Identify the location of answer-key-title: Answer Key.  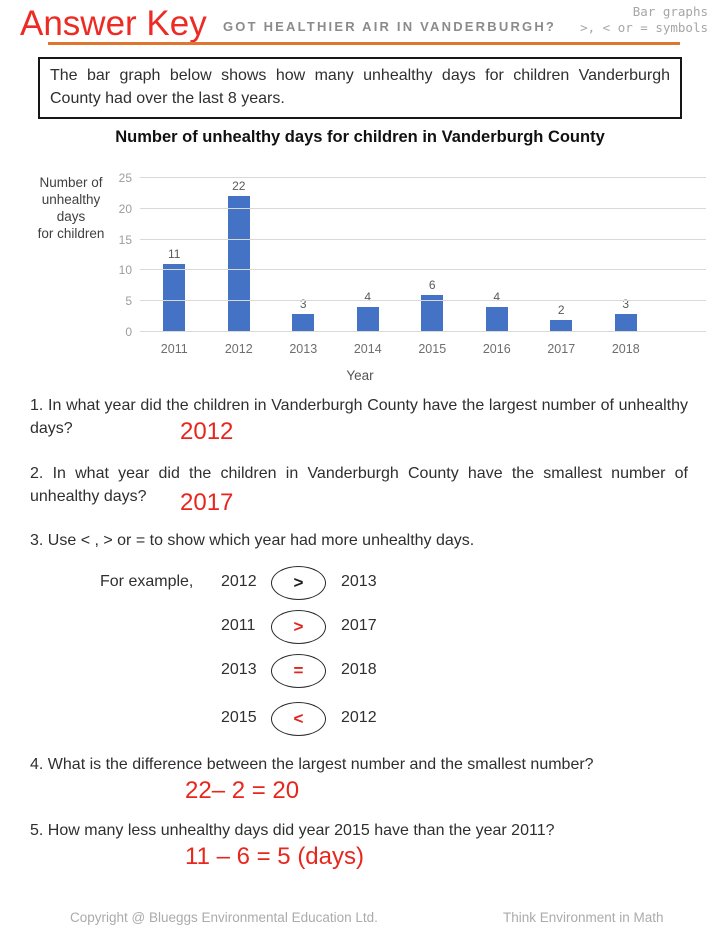
(113, 23).